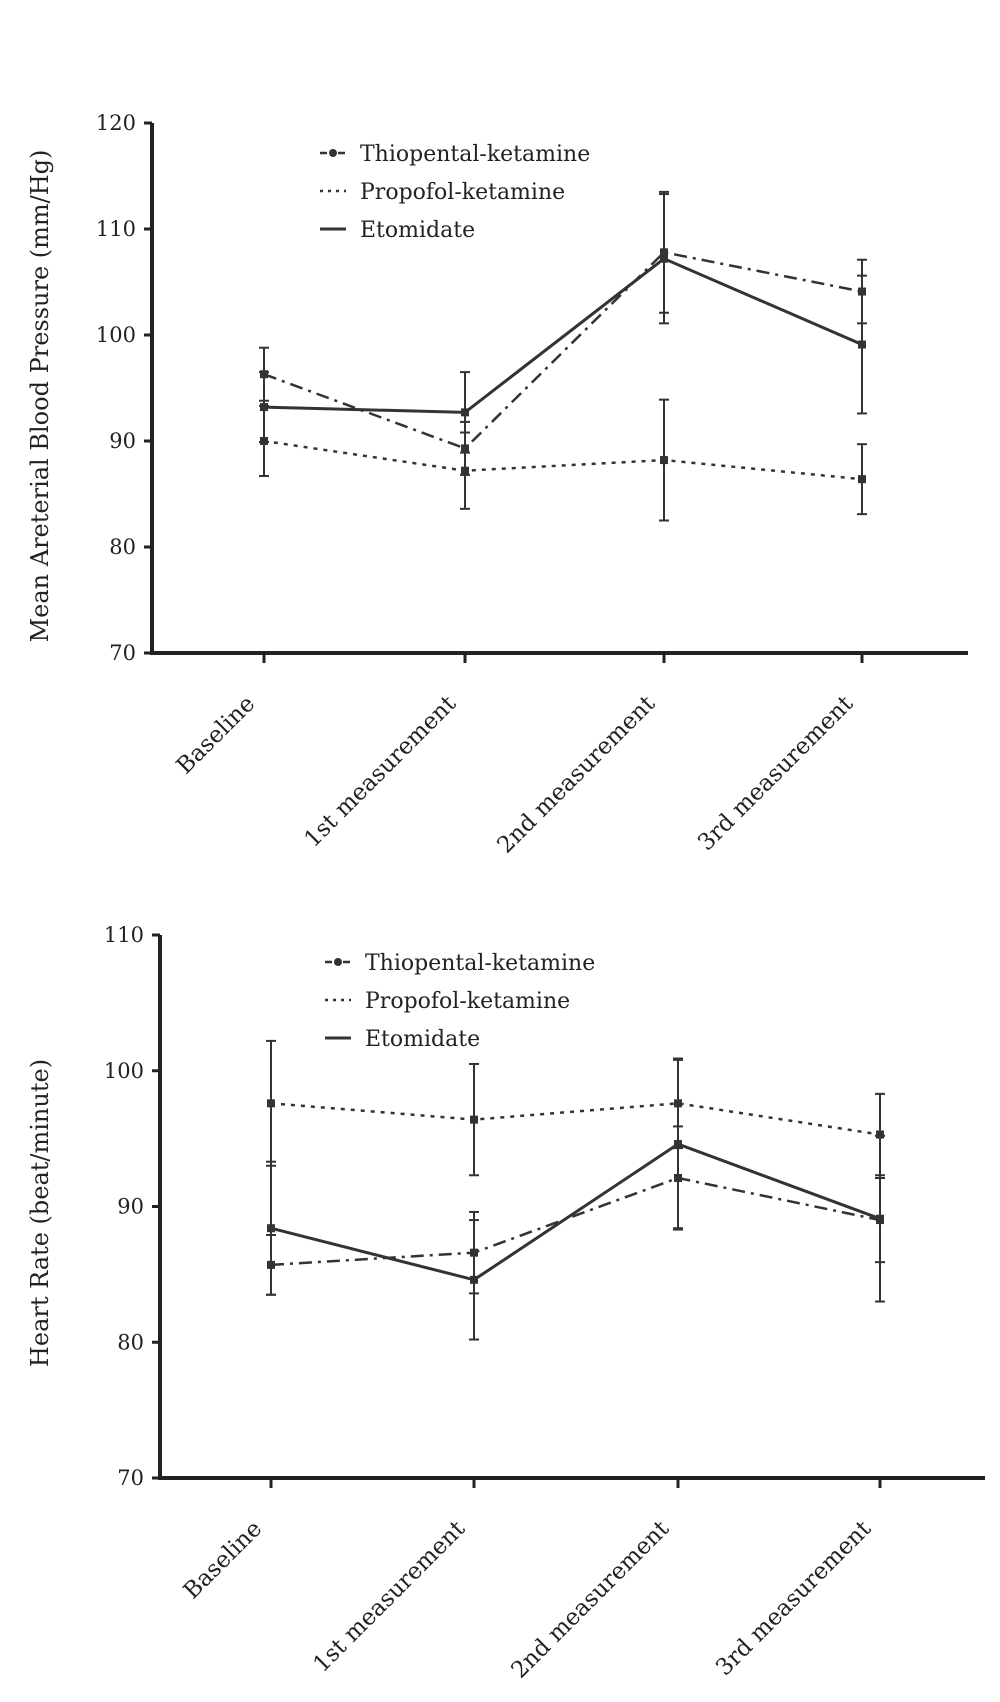 This screenshot has width=1000, height=1702. I want to click on y-axis-title: Heart Rate (beat/minute), so click(40, 1213).